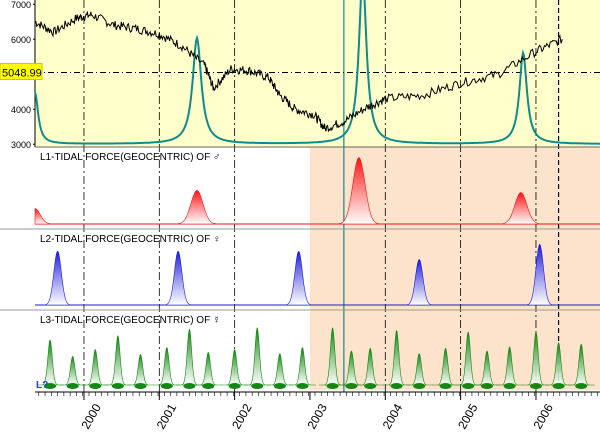  I want to click on x-axis: 2000 2001 2002 2003 2004 2005 2006, so click(317, 411).